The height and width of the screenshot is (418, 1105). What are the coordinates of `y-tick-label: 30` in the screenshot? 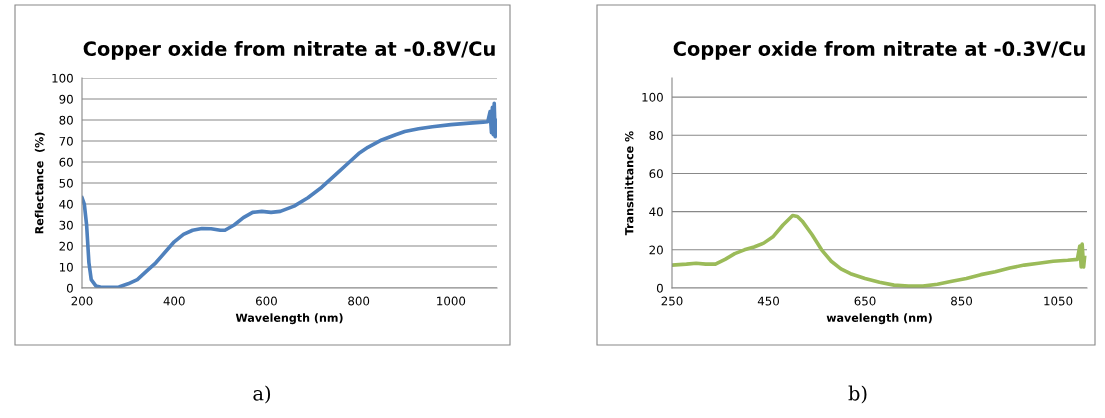 It's located at (66, 225).